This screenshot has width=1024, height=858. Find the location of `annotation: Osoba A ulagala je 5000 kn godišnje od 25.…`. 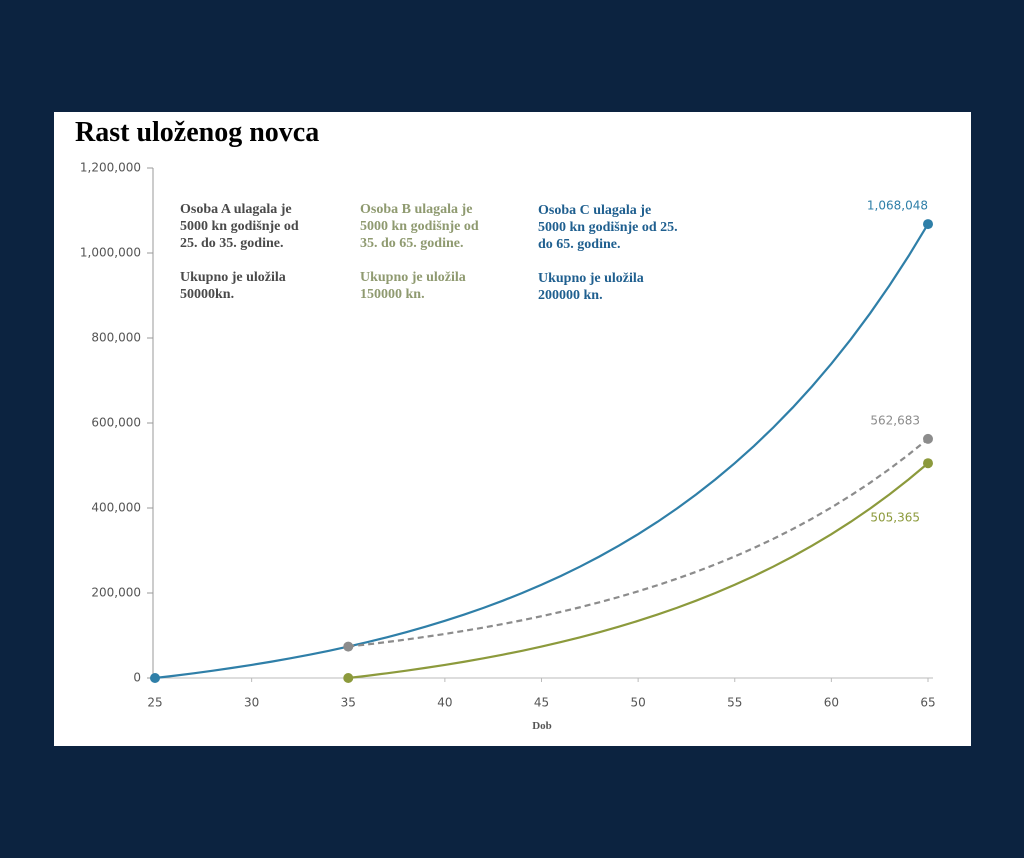

annotation: Osoba A ulagala je 5000 kn godišnje od 25.… is located at coordinates (239, 252).